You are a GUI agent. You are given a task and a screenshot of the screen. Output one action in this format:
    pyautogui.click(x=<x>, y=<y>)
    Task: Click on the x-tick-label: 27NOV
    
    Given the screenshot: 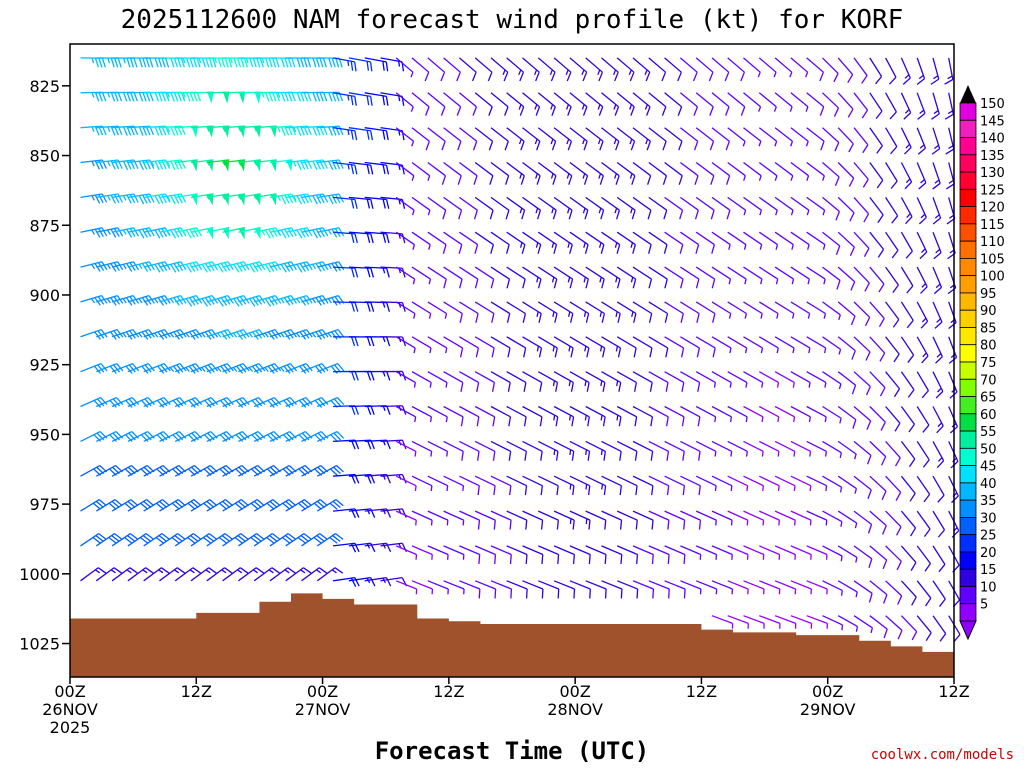 What is the action you would take?
    pyautogui.click(x=323, y=709)
    